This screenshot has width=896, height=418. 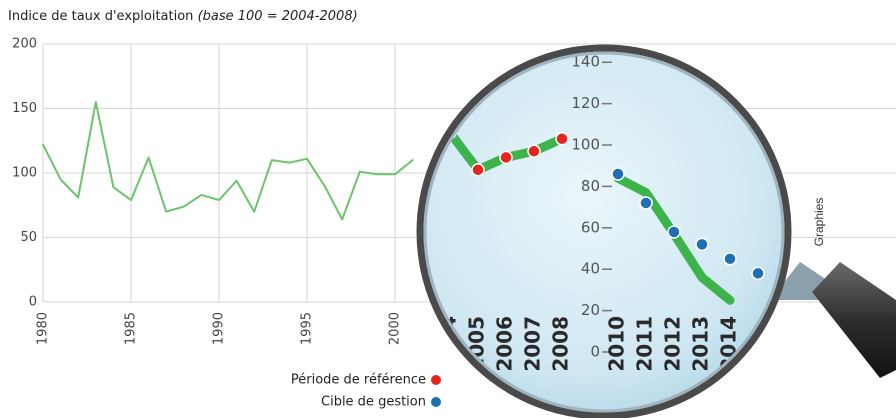 I want to click on credit: Graphies, so click(x=819, y=222).